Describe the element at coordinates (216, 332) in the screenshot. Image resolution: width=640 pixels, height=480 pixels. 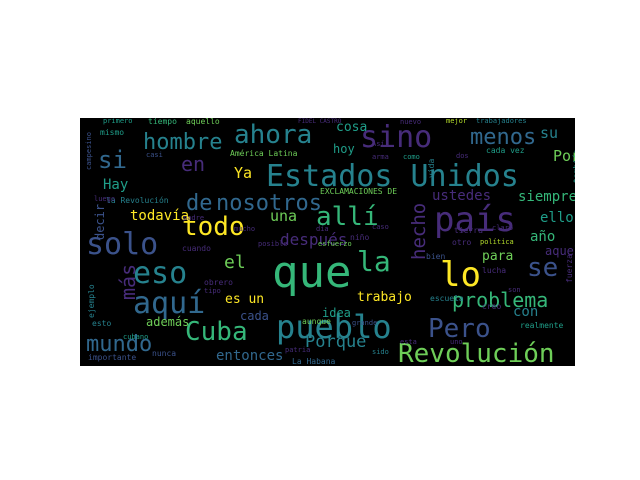
I see `cloud-word: Cuba` at that location.